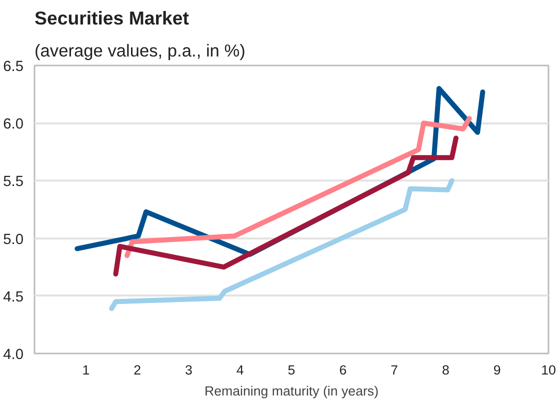  I want to click on x-tick-label: 8, so click(446, 370).